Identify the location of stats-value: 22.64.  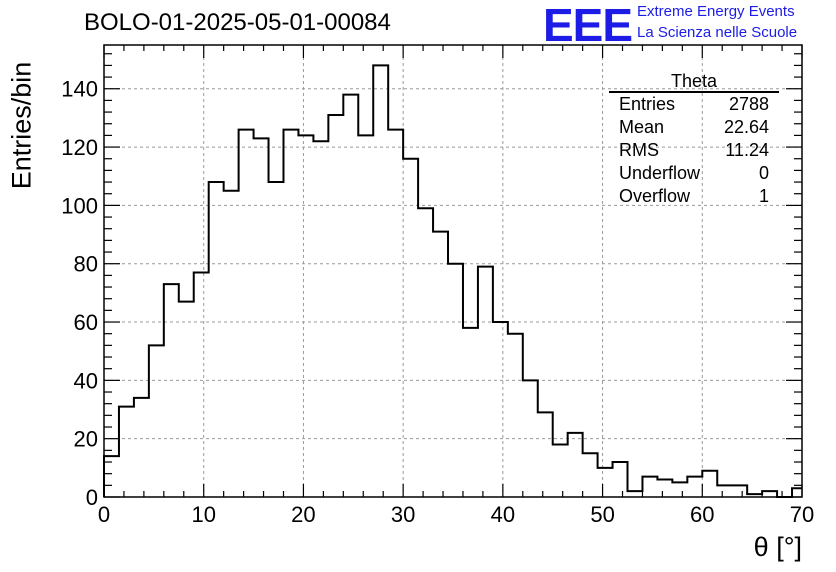
(746, 127).